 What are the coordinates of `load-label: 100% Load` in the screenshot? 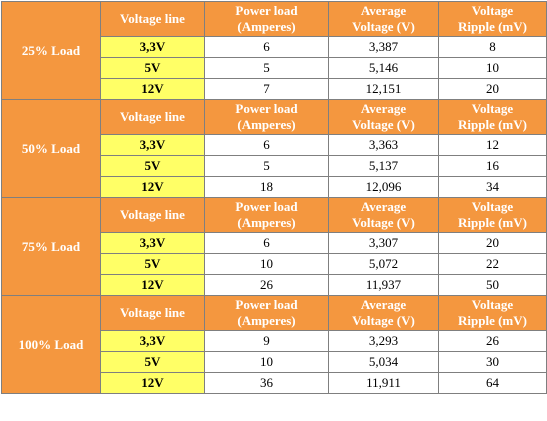 It's located at (51, 344).